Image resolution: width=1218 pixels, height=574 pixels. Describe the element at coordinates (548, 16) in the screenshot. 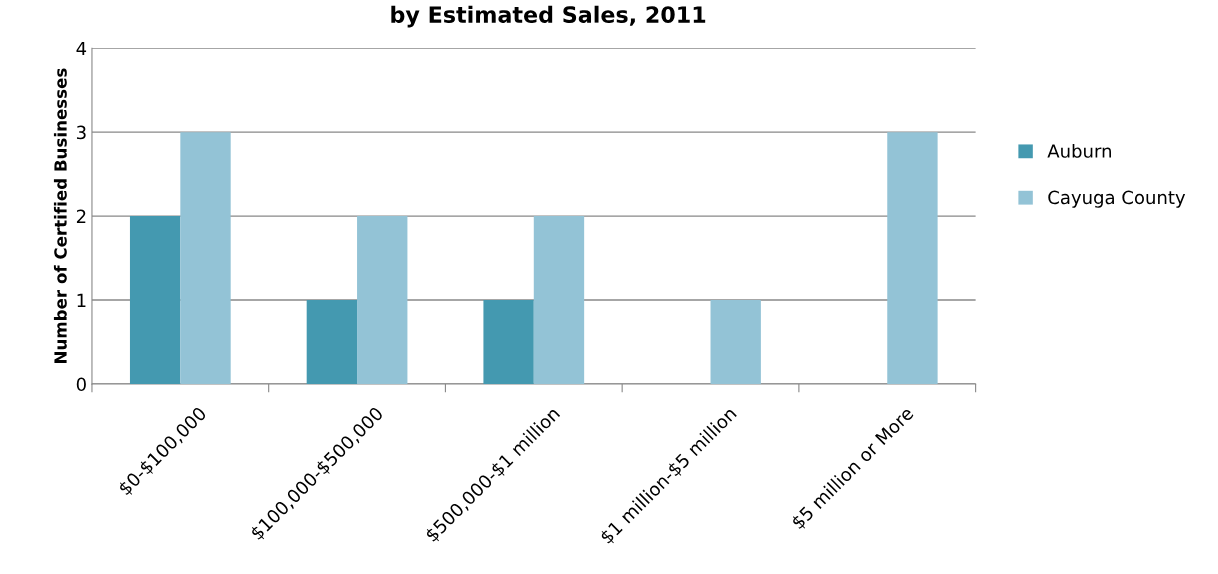

I see `chart-title: by Estimated Sales, 2011` at that location.